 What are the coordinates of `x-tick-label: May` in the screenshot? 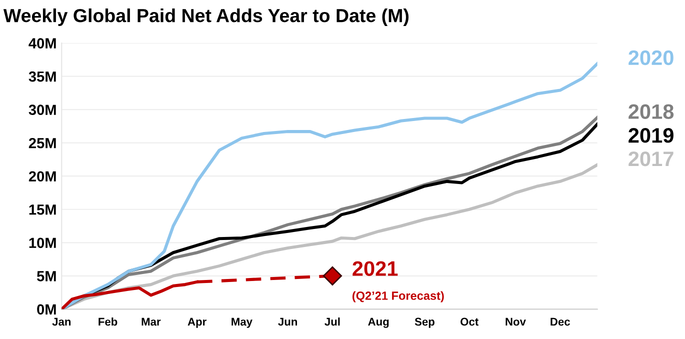 It's located at (242, 323).